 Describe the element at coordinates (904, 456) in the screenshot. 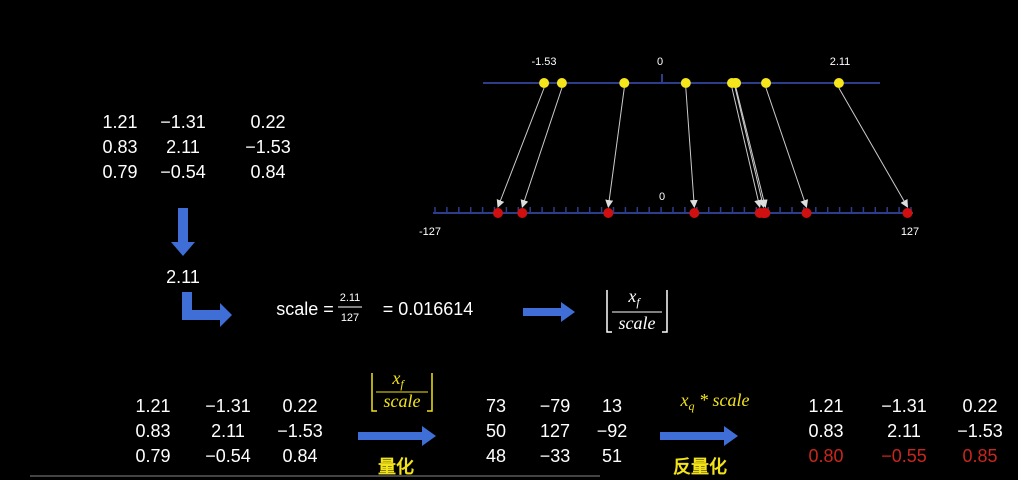

I see `matrix-cell: −0.55` at that location.